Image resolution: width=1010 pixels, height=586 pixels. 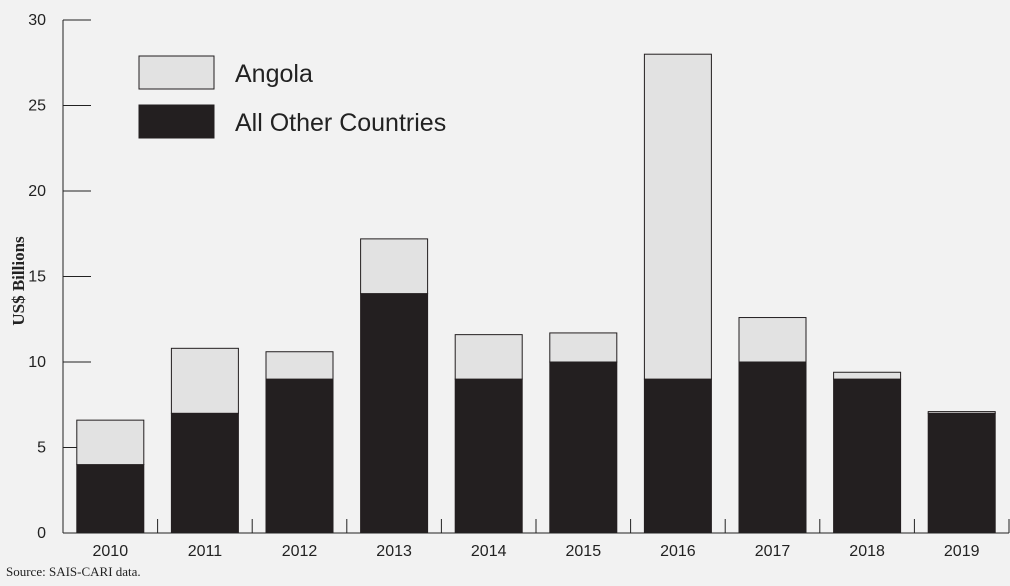 I want to click on bar-angola-2015, so click(x=583, y=347).